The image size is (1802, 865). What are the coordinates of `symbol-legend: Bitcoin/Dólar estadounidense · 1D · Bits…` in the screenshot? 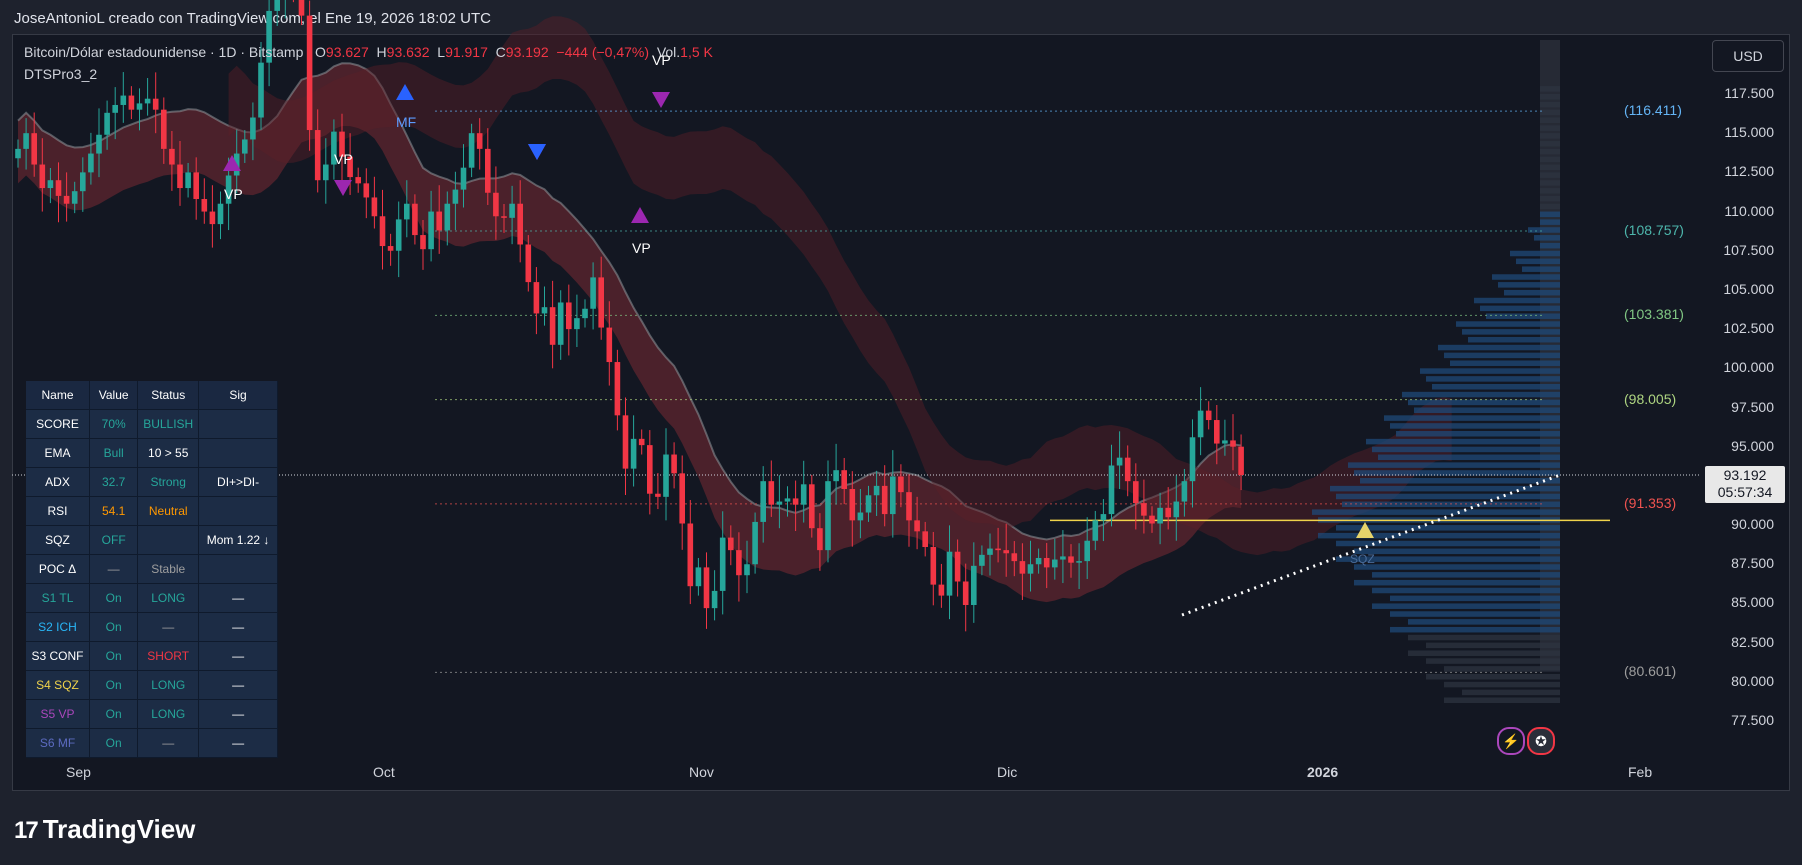 It's located at (368, 52).